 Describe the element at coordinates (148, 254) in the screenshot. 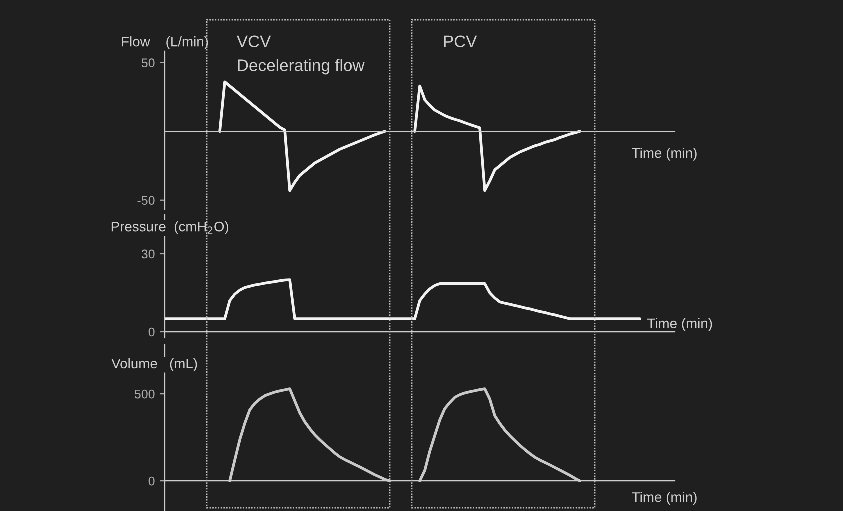

I see `y-tick-label: 30` at that location.